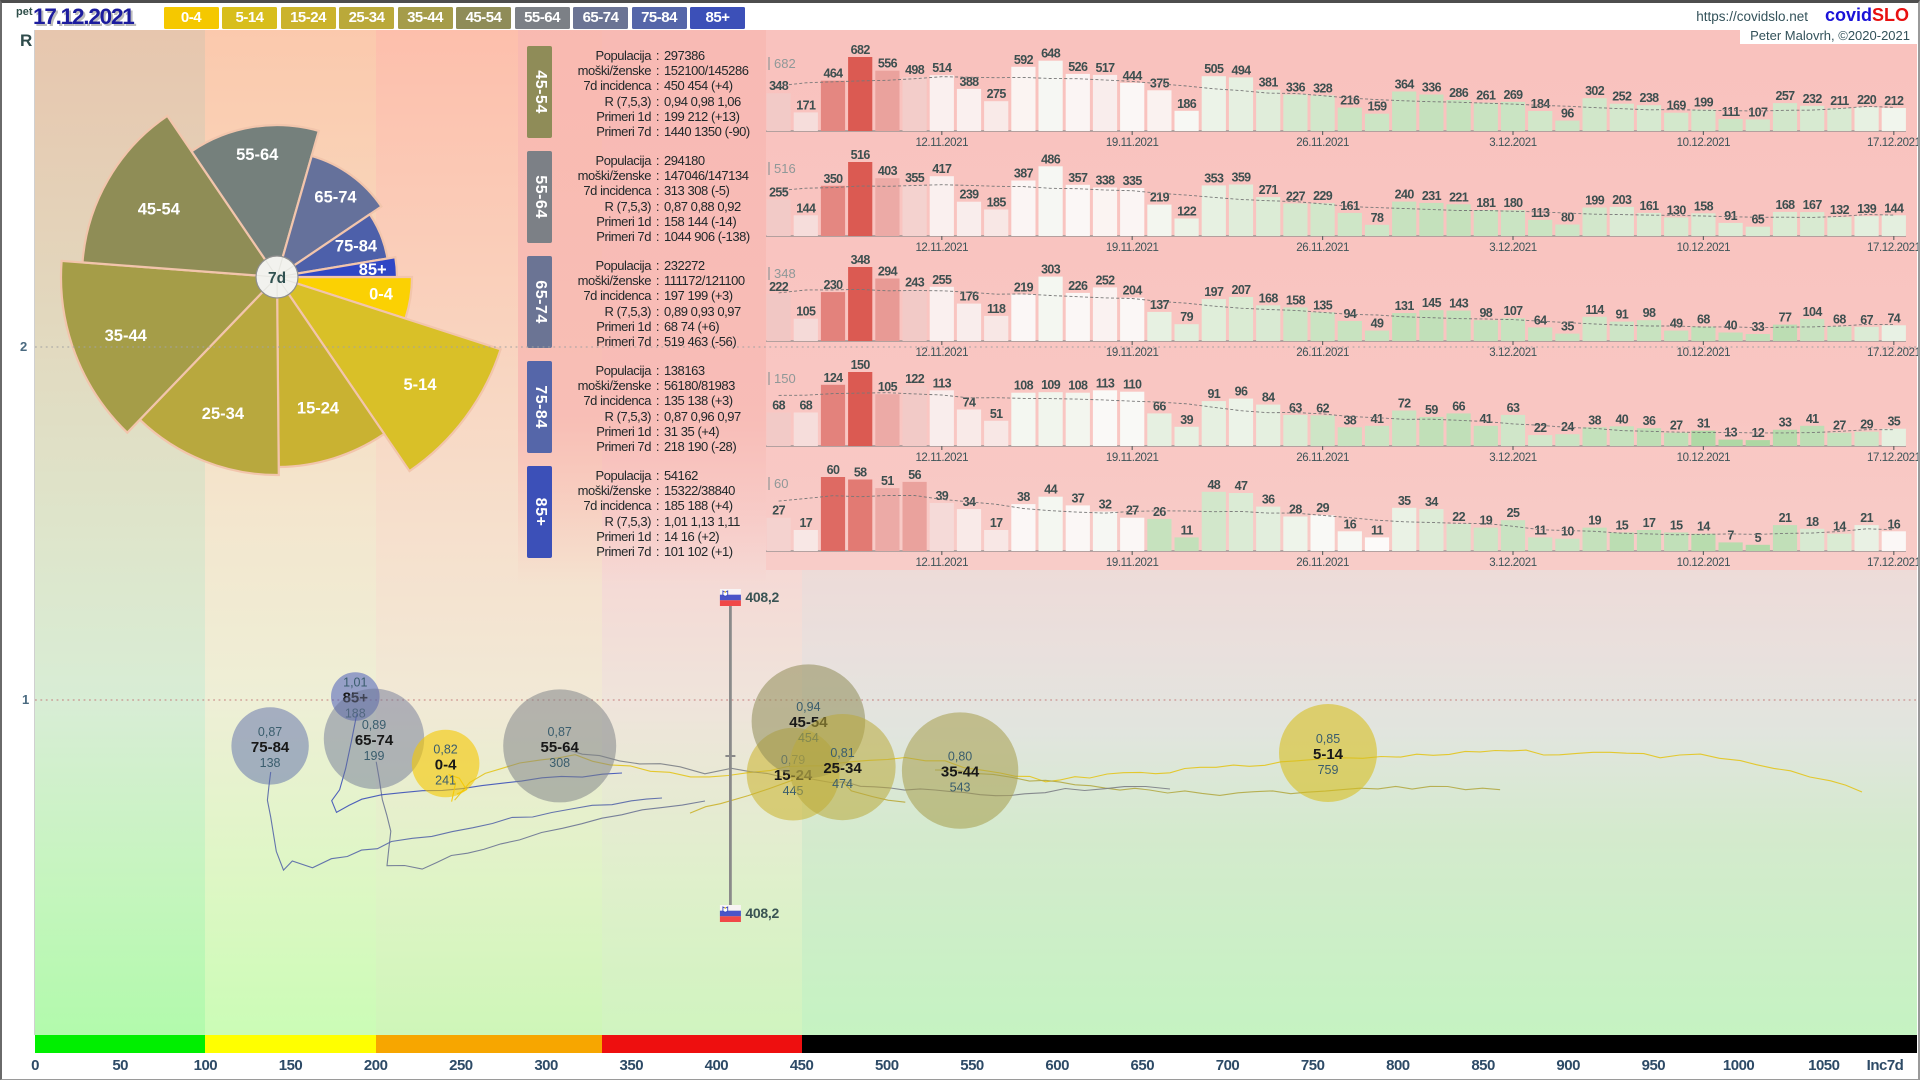 The image size is (1920, 1080). I want to click on svg-text: 336, so click(1296, 88).